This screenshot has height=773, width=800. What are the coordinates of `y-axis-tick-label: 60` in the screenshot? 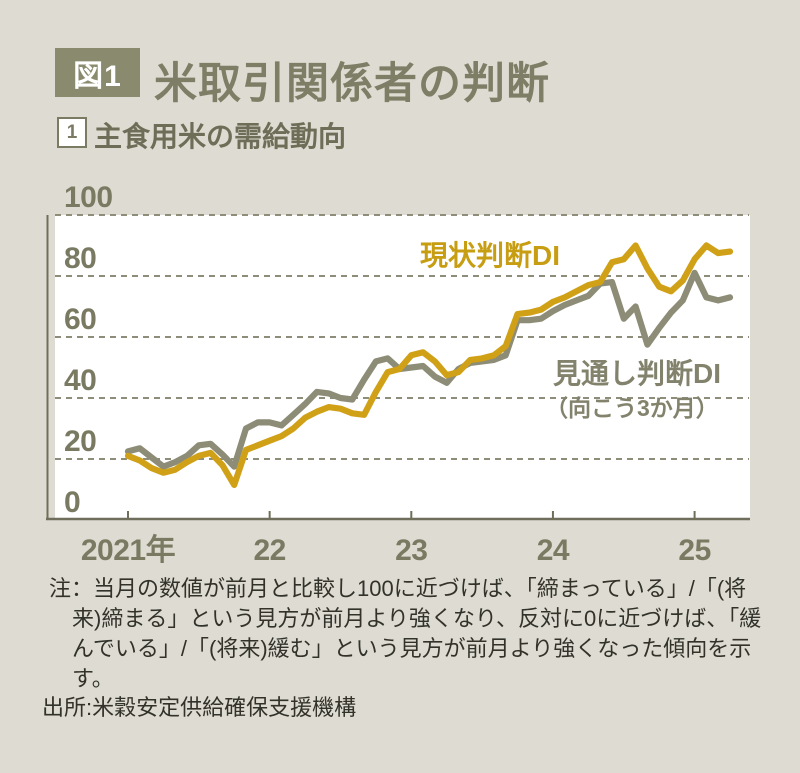 It's located at (80, 319).